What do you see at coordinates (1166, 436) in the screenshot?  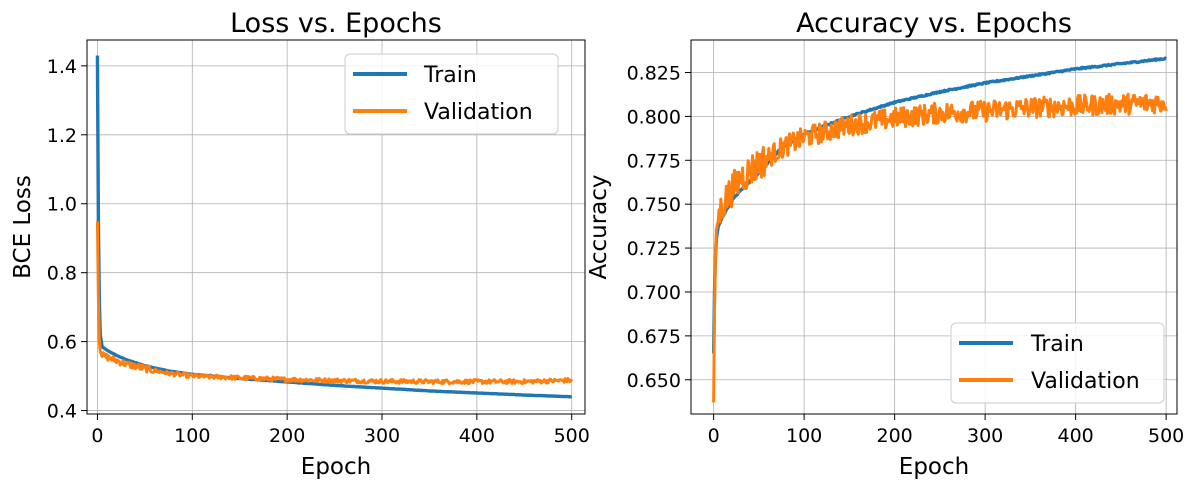 I see `accuracy-x-tick-label: 500` at bounding box center [1166, 436].